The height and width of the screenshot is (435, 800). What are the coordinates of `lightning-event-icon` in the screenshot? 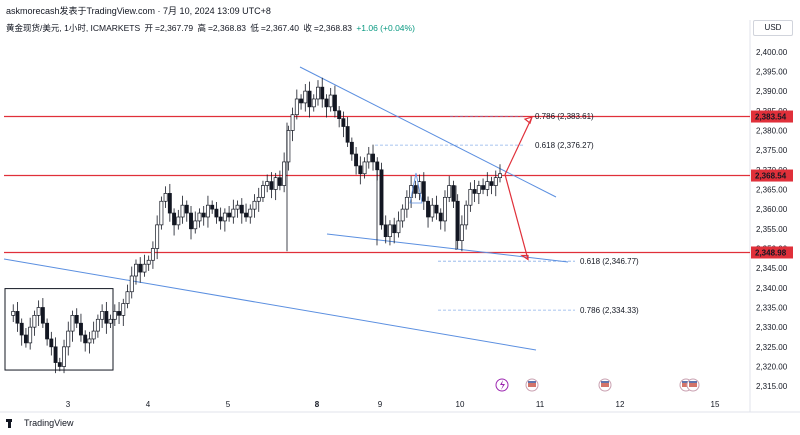 It's located at (502, 385).